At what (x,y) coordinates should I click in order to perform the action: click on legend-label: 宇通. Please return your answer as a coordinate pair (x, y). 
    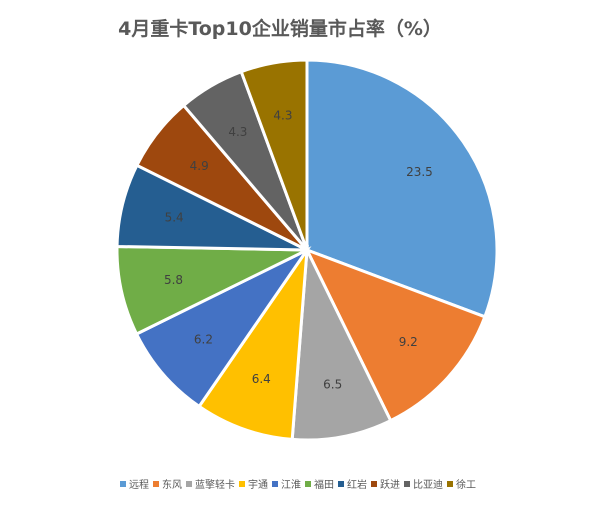
    Looking at the image, I should click on (258, 485).